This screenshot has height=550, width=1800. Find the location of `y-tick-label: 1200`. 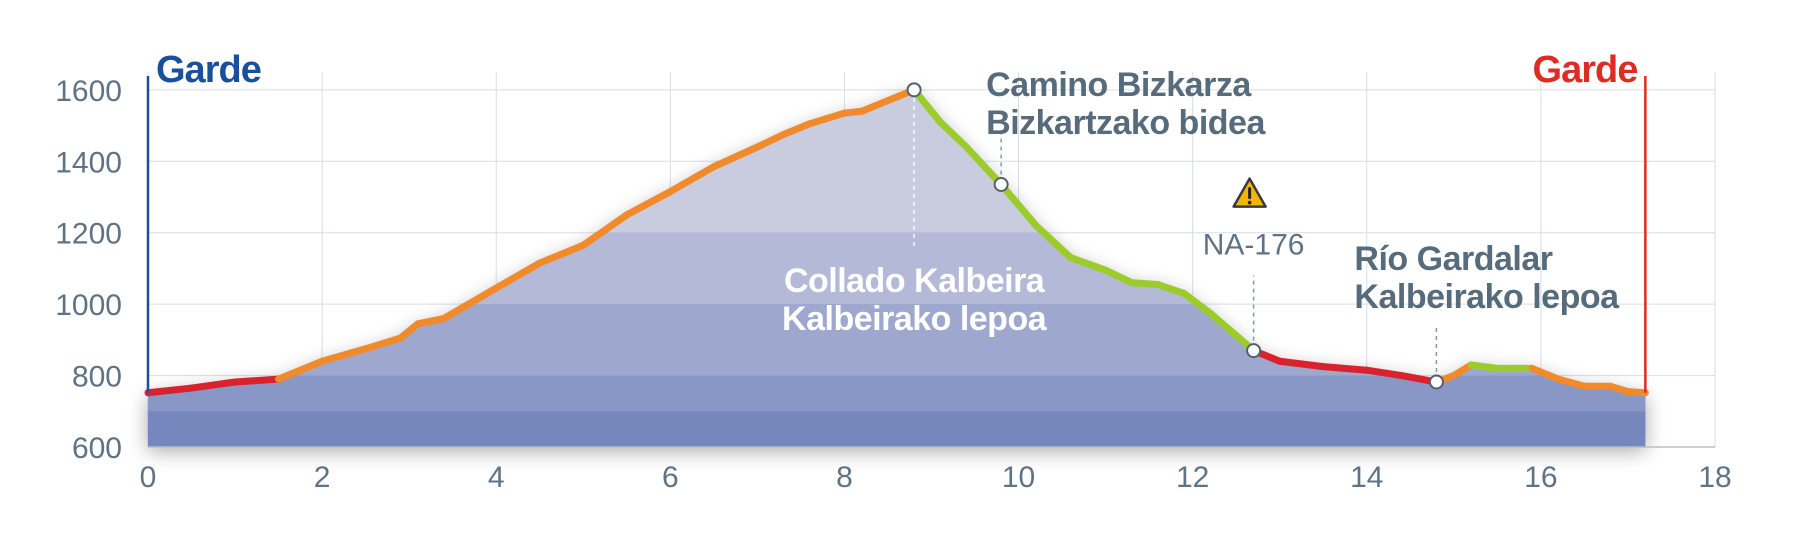

y-tick-label: 1200 is located at coordinates (88, 234).